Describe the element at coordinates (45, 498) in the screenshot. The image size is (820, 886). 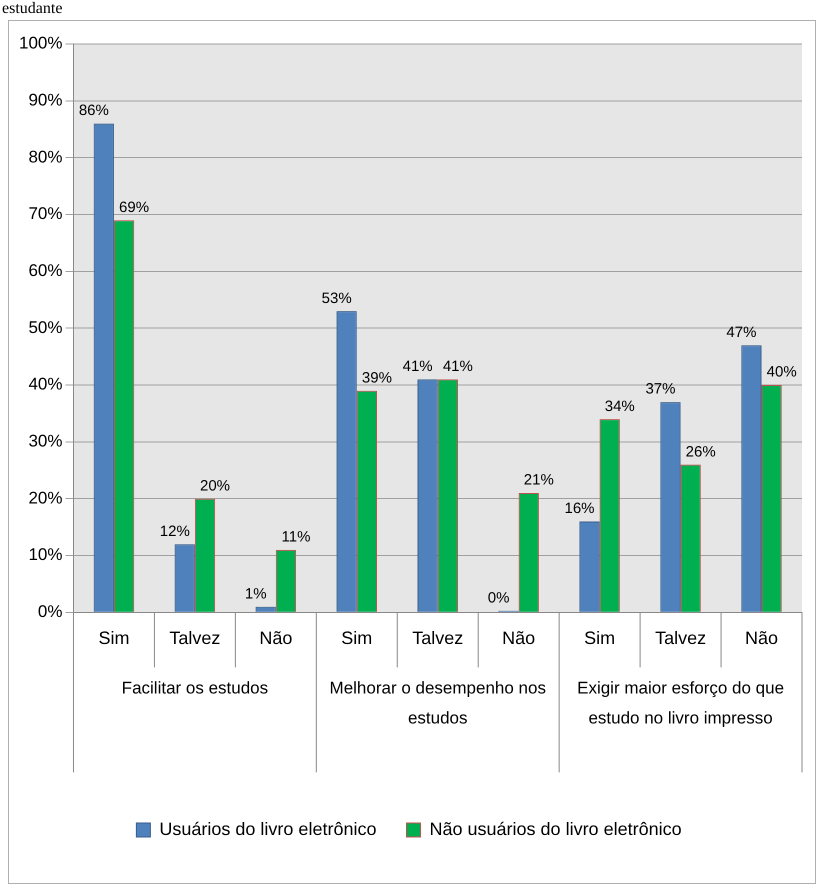
I see `y-tick-label: 20%` at that location.